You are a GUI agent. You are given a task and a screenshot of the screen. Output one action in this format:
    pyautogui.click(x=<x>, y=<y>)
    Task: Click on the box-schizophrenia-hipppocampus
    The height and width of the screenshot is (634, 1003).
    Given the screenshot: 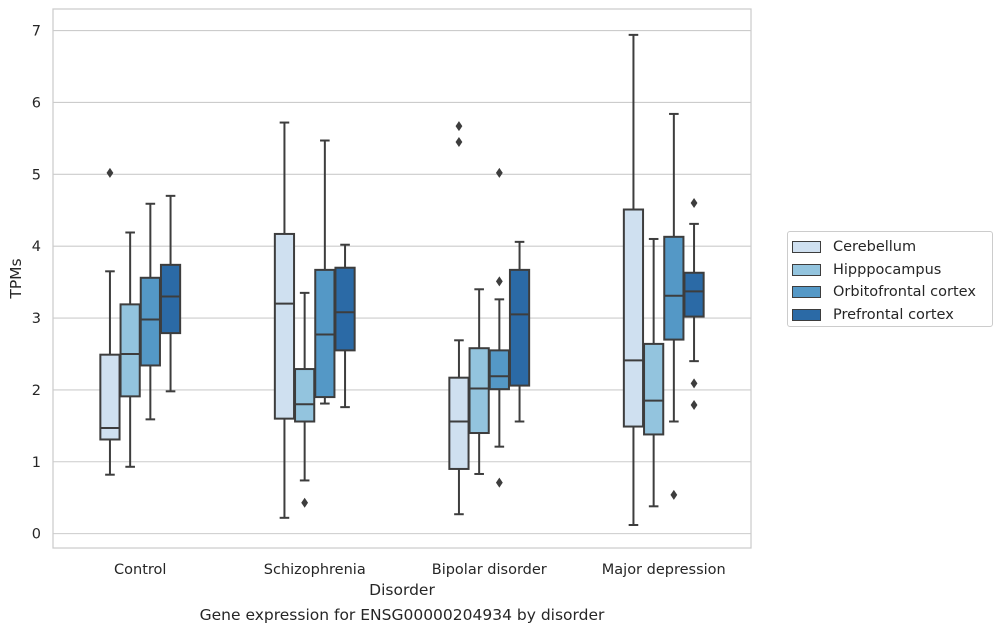 What is the action you would take?
    pyautogui.click(x=305, y=395)
    